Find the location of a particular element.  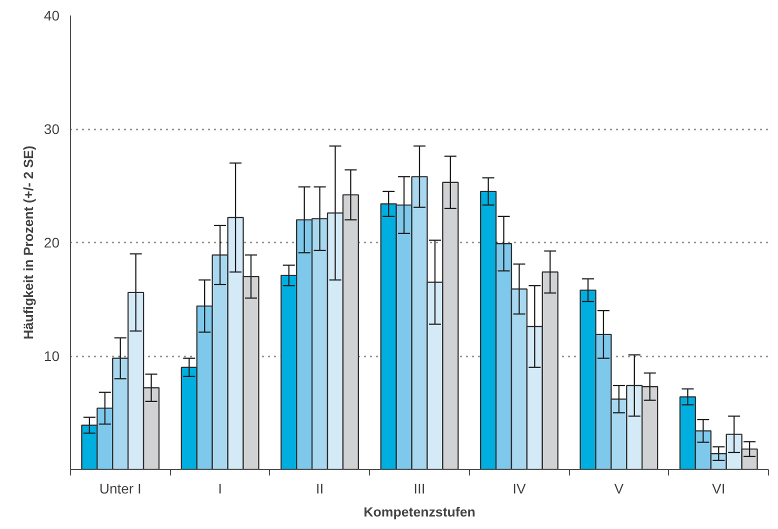

x-tick-label: VI is located at coordinates (719, 488).